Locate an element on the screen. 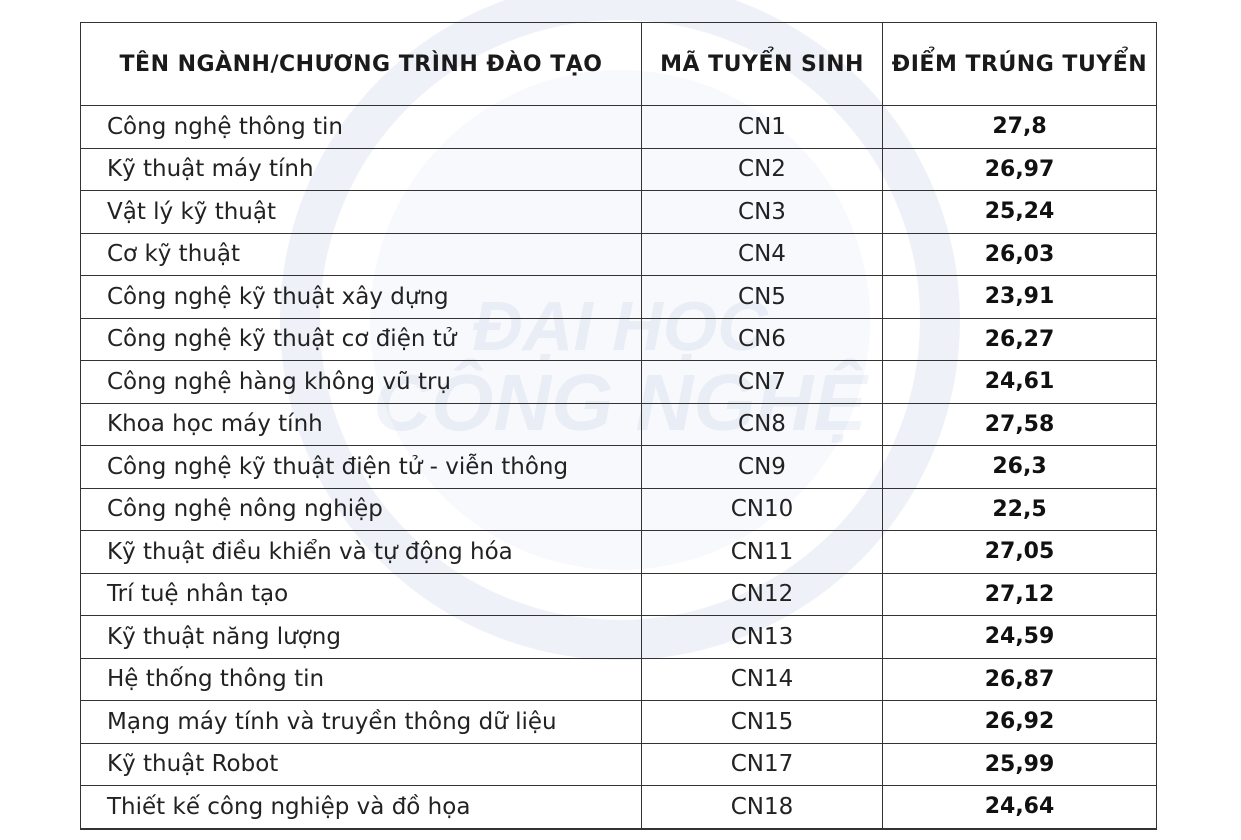  admission-code-cell: CN17 is located at coordinates (762, 764).